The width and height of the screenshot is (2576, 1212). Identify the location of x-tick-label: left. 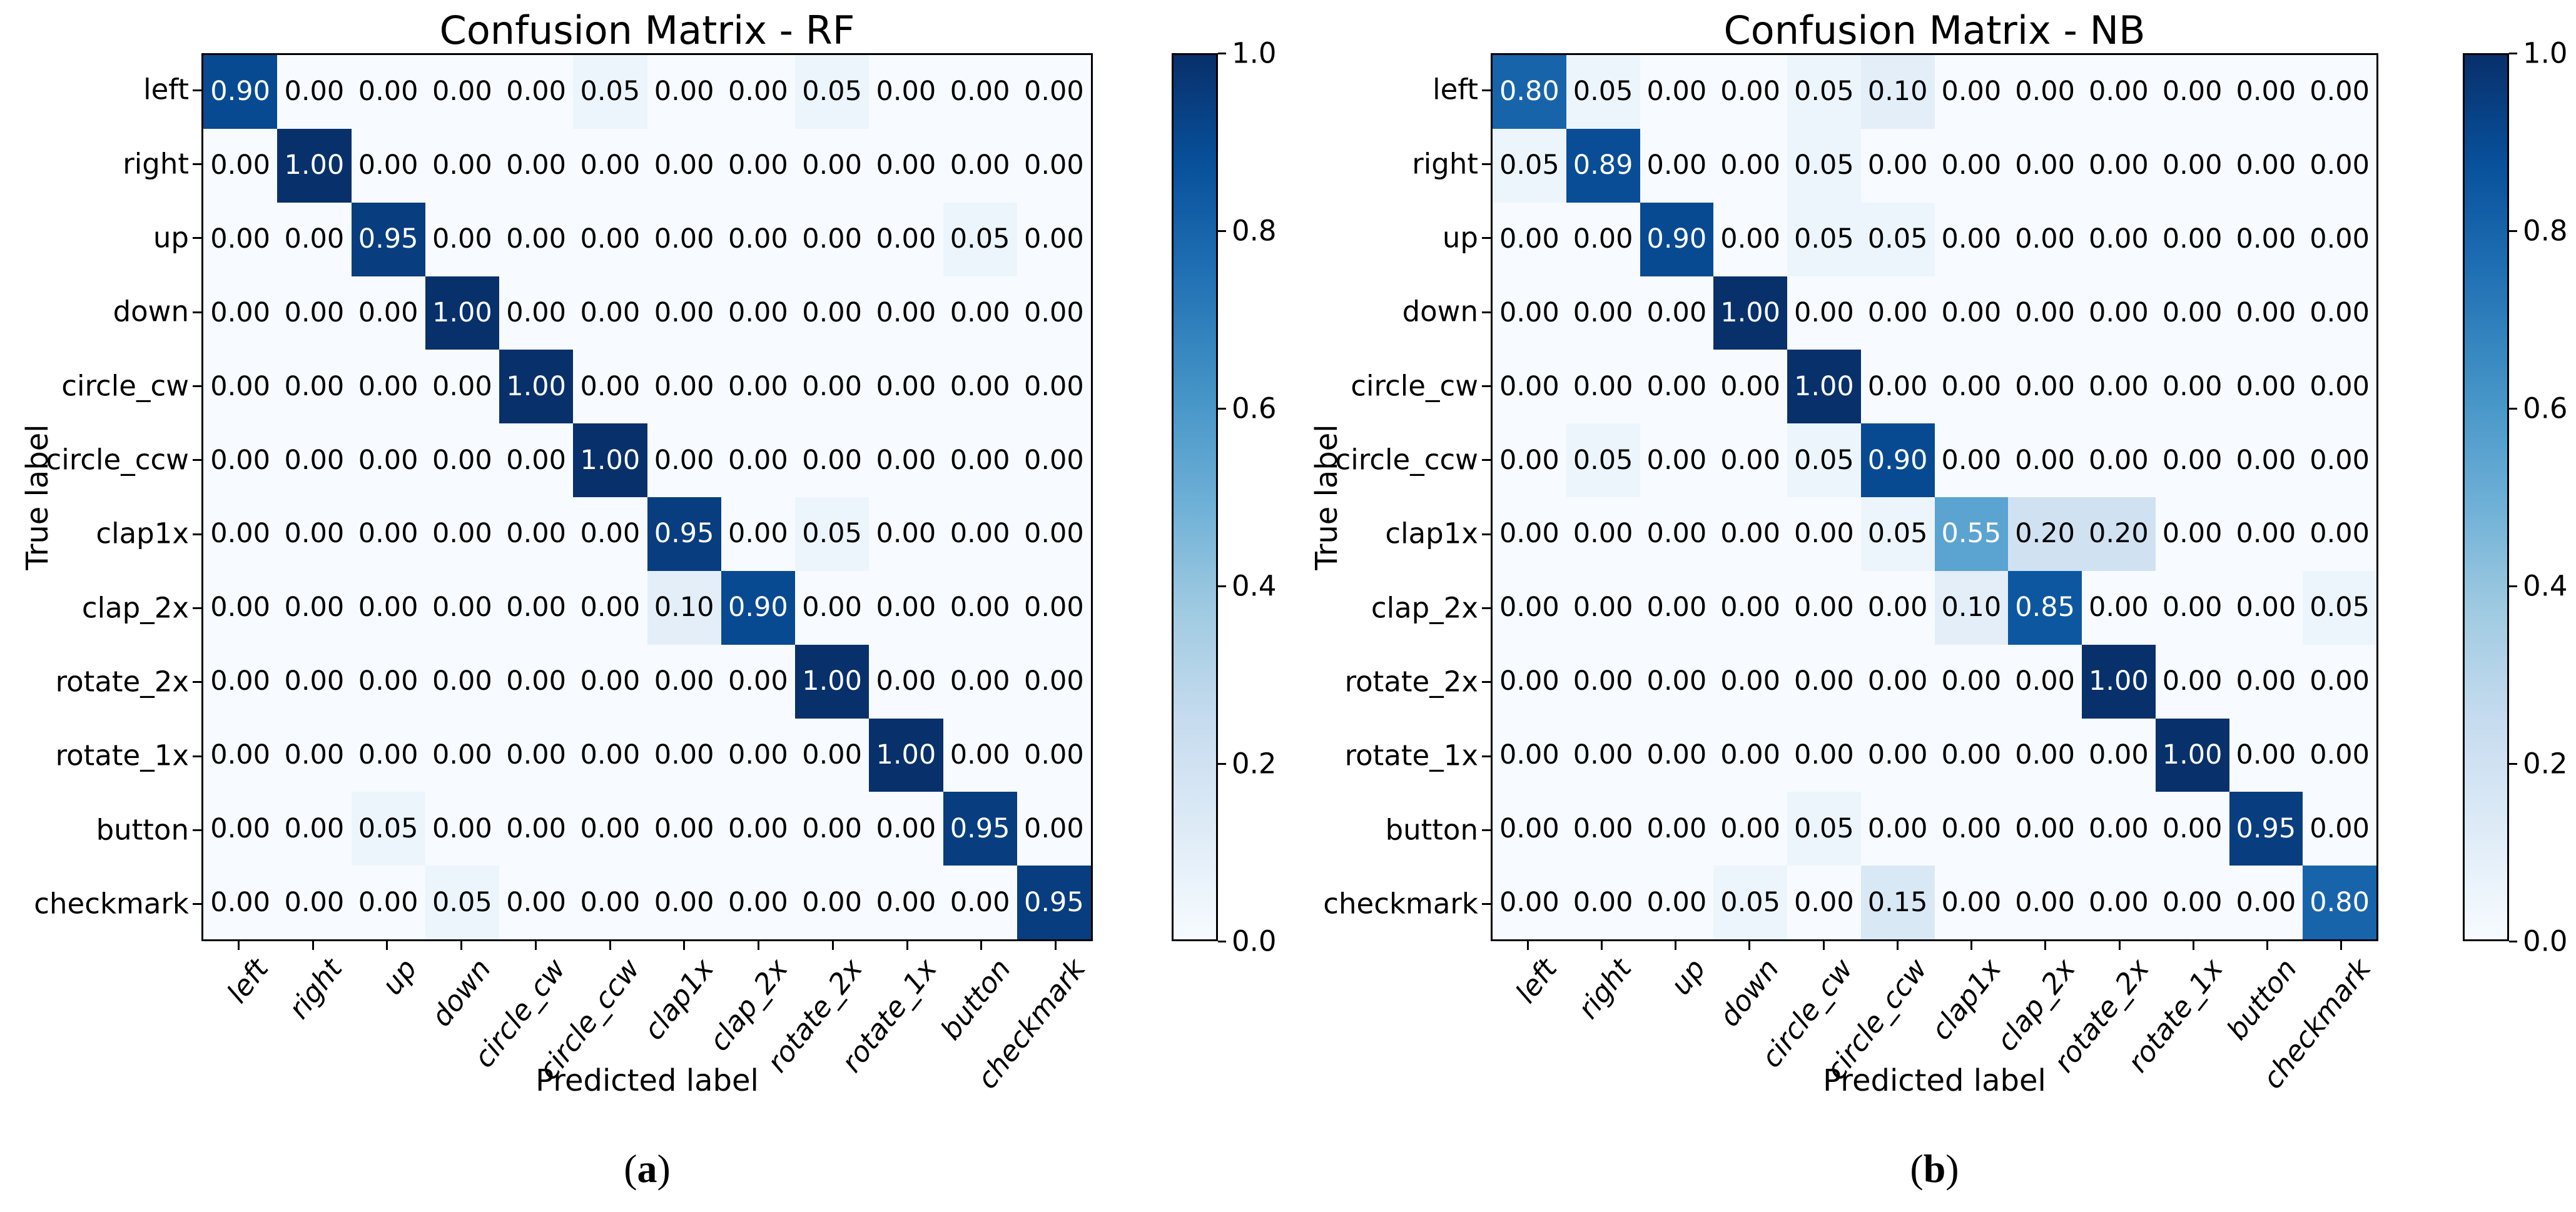
(1537, 981).